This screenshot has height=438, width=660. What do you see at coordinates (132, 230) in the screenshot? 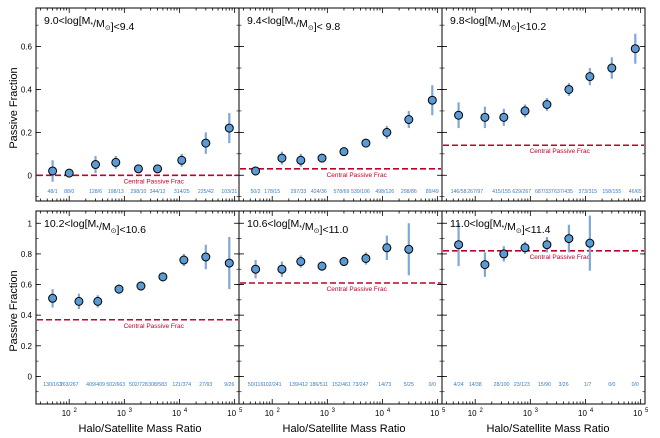
I see `panel-title-part: ]<10.6` at bounding box center [132, 230].